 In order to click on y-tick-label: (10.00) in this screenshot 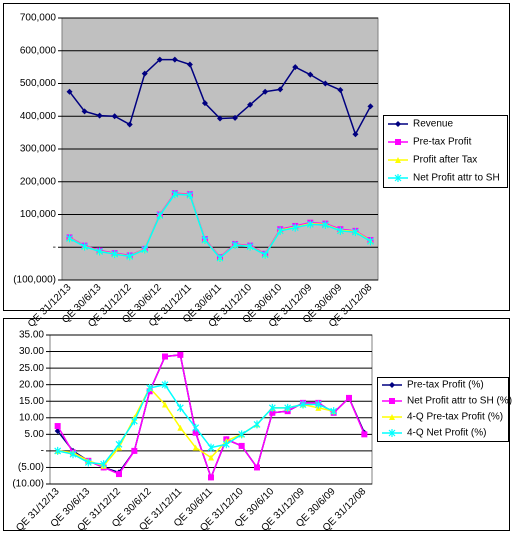, I will do `click(28, 484)`.